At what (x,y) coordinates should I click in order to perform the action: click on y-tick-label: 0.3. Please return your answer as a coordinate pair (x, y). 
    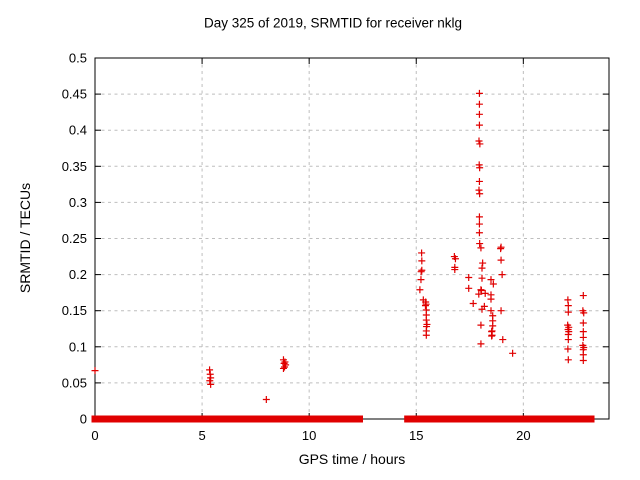
    Looking at the image, I should click on (78, 202).